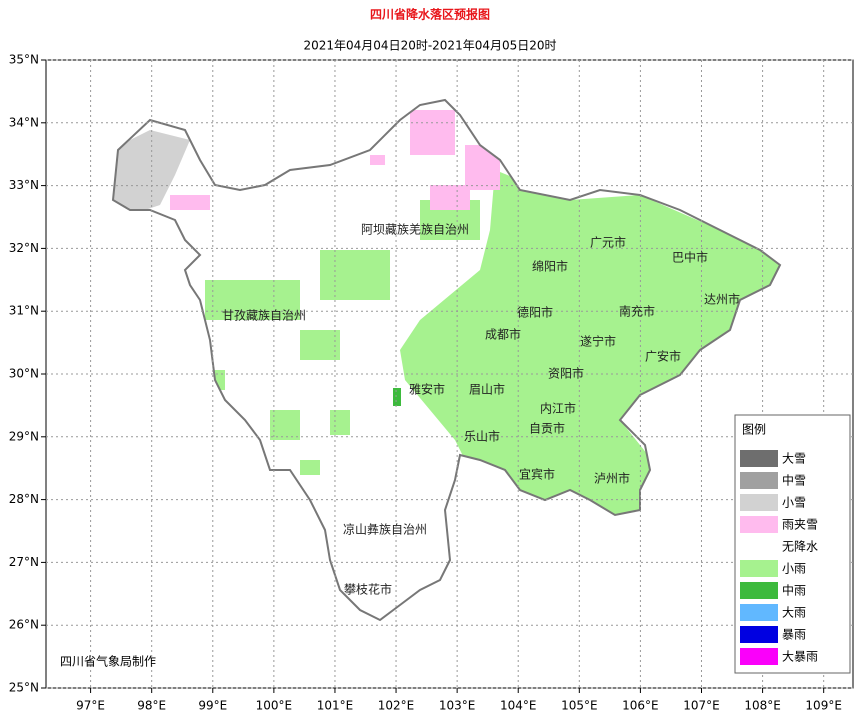 The height and width of the screenshot is (719, 860). Describe the element at coordinates (701, 706) in the screenshot. I see `lon-tick-label: 107°E` at that location.